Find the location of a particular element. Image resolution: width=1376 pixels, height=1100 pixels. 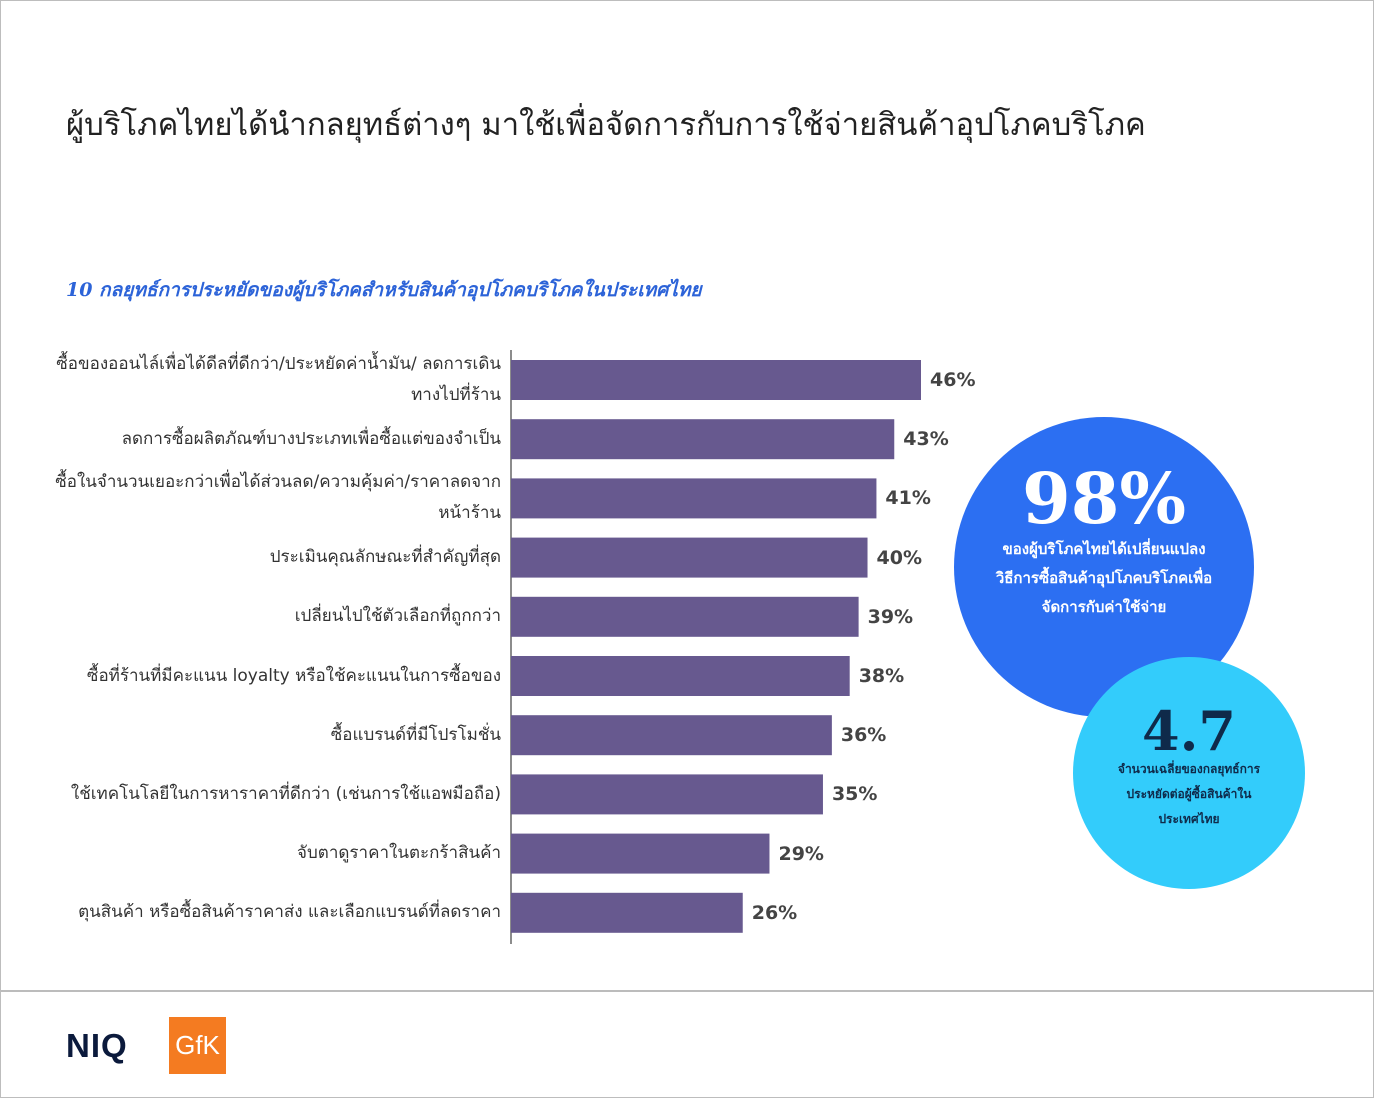

gfk-logo-text: GfK is located at coordinates (197, 1045).